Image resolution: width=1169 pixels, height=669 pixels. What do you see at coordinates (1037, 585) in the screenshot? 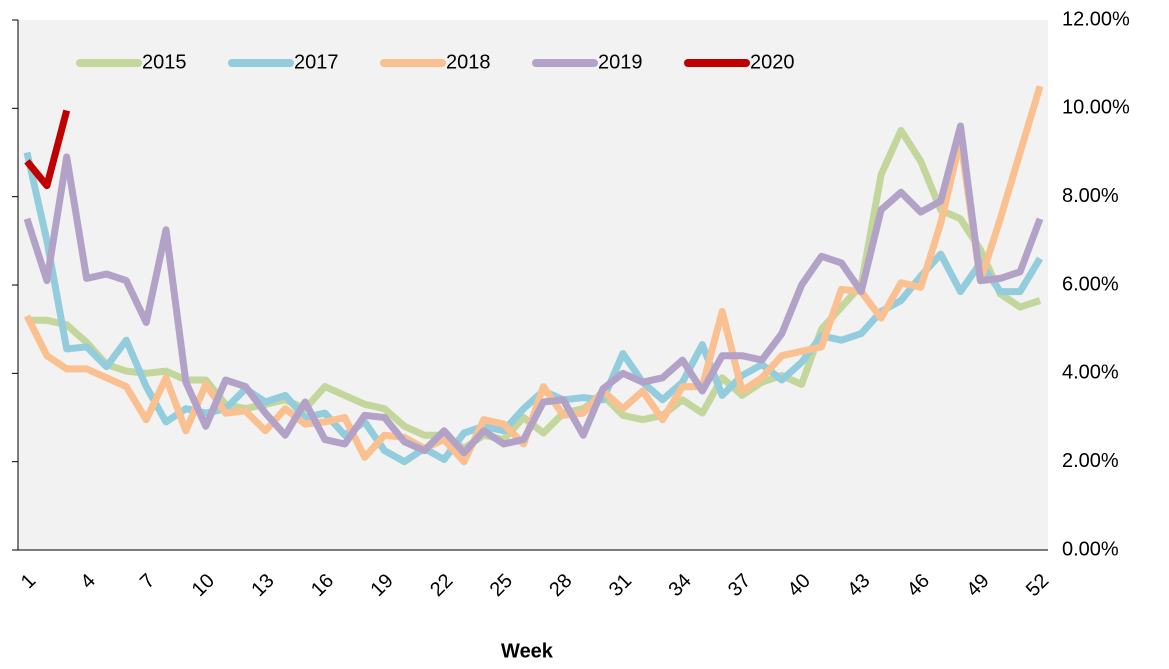
I see `x-tick-label: 52` at bounding box center [1037, 585].